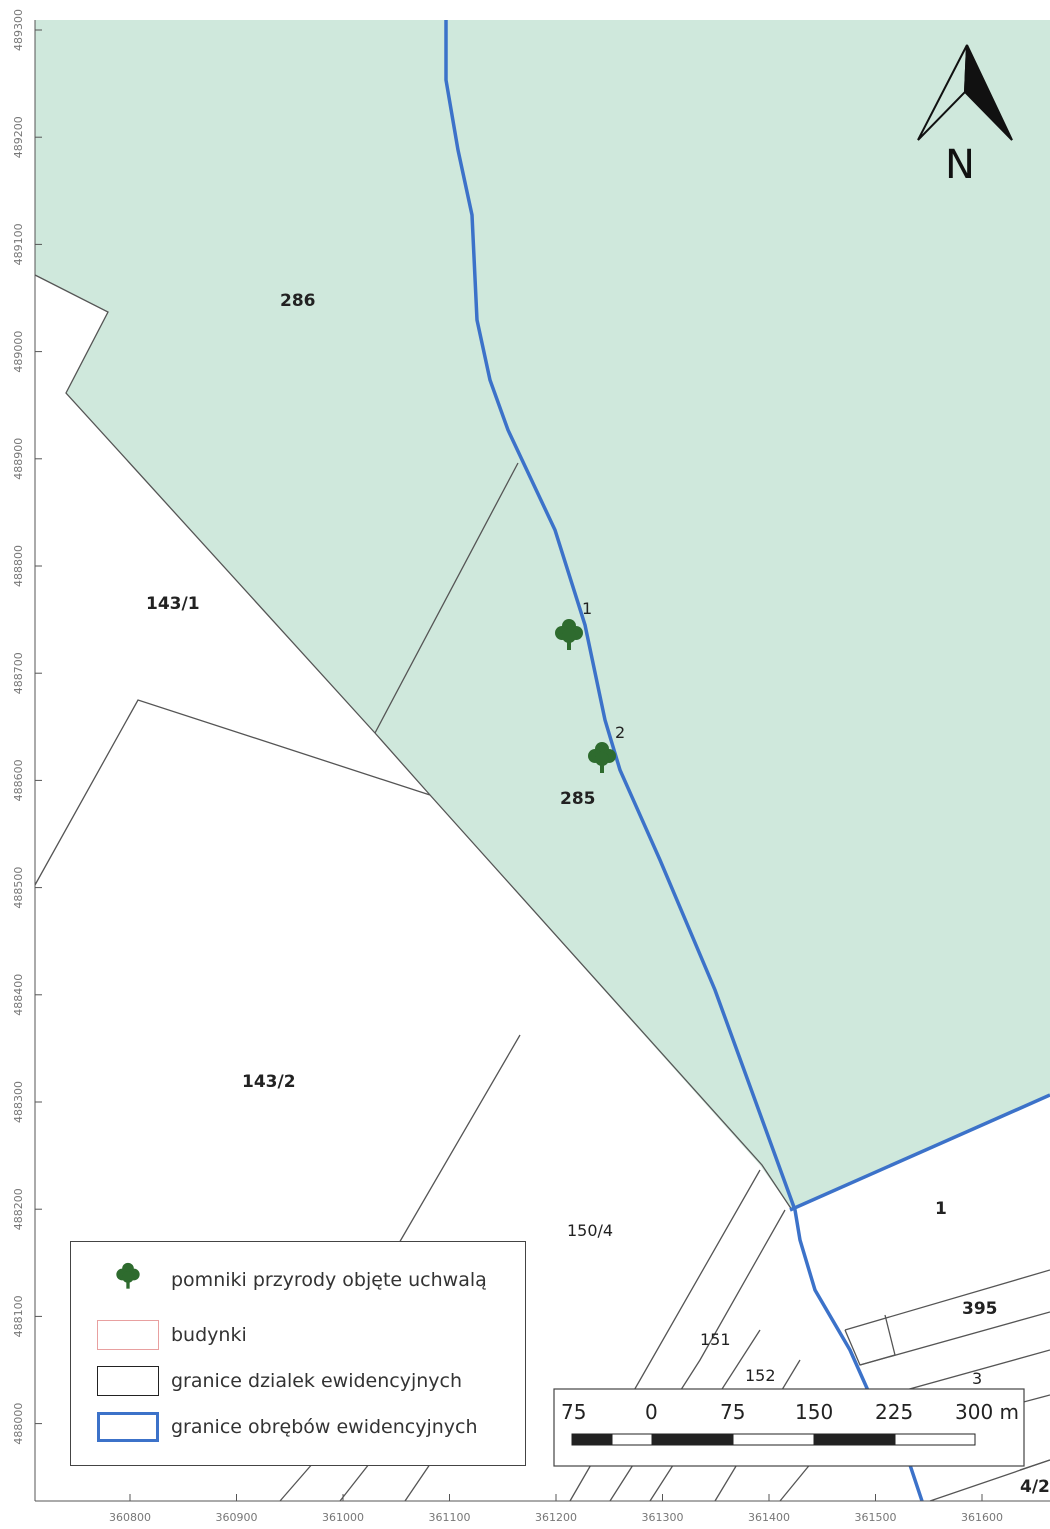 The image size is (1050, 1529). What do you see at coordinates (18, 352) in the screenshot?
I see `y-tick-label: 489000` at bounding box center [18, 352].